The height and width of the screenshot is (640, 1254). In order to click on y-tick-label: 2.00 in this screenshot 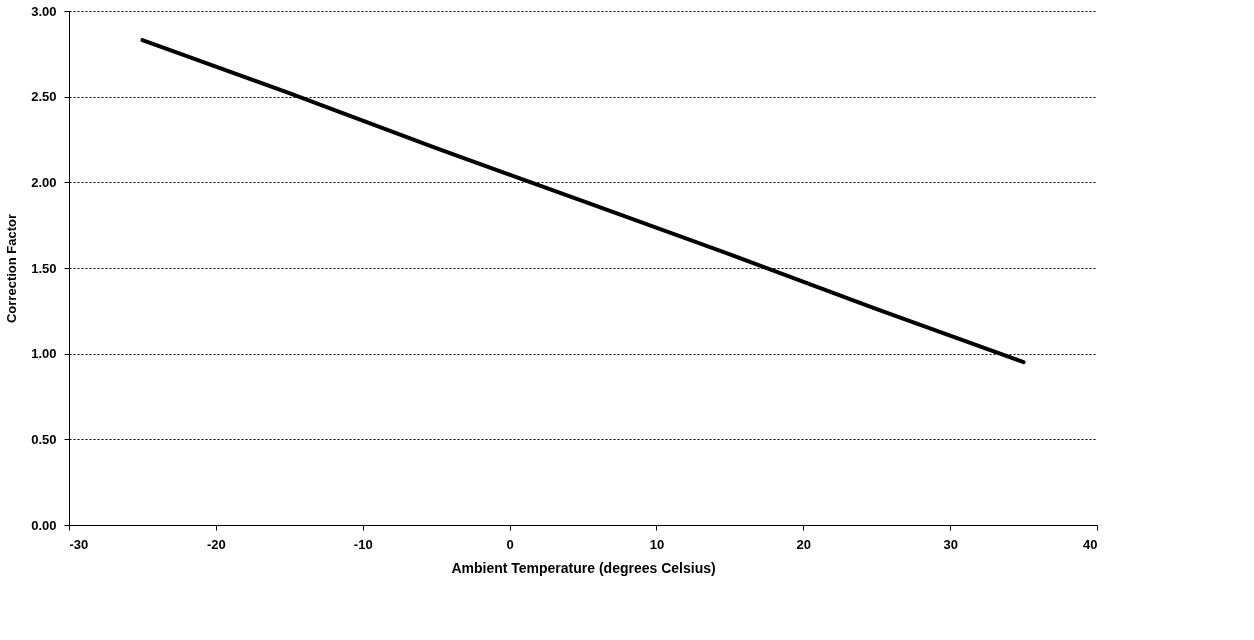, I will do `click(44, 182)`.